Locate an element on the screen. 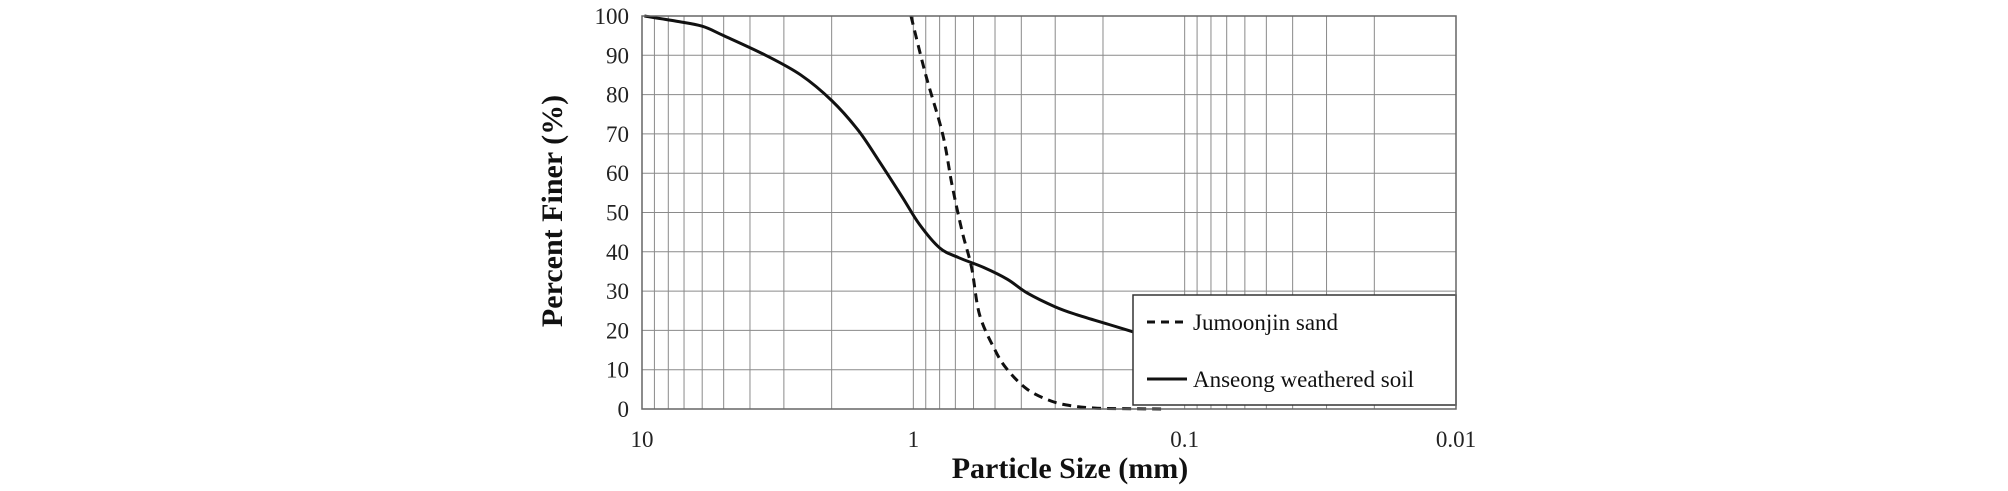 The height and width of the screenshot is (491, 2008). y-tick-label: 100 is located at coordinates (612, 16).